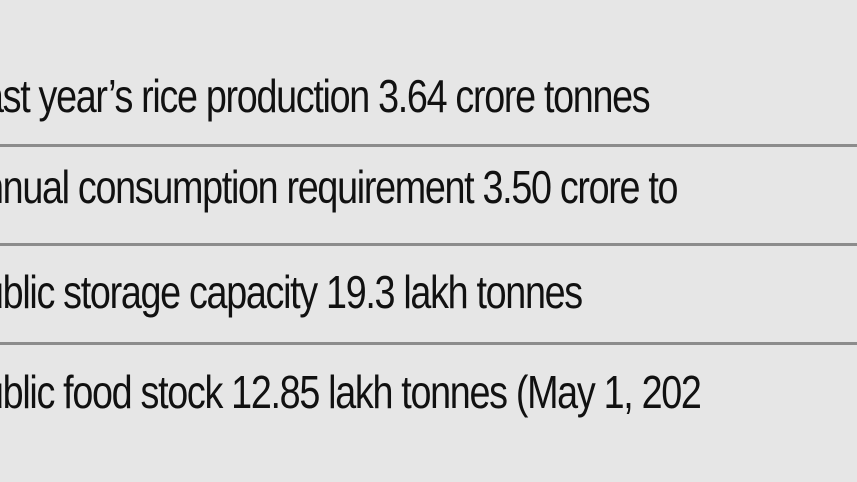  I want to click on fact-row-storage-capacity: ublic storage capacity 19.3 lakh tonnes, so click(428, 292).